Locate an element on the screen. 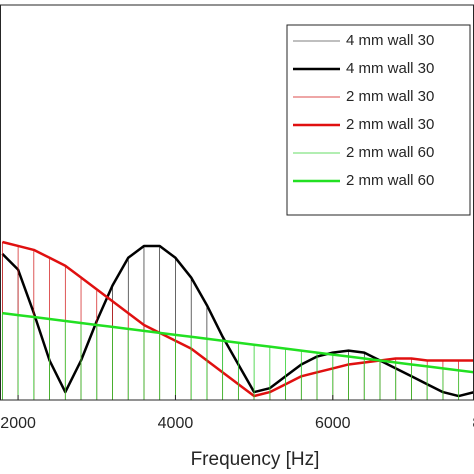  x-axis-label: Frequency [Hz] is located at coordinates (255, 459).